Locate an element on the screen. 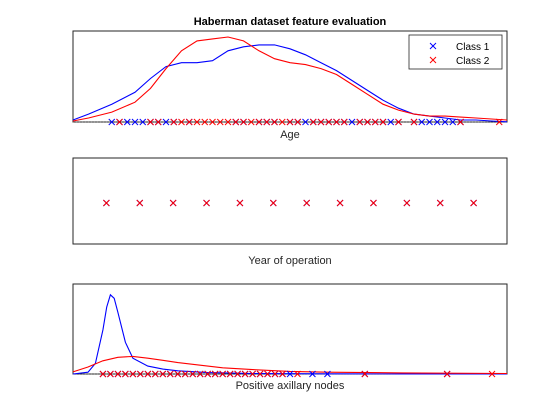 The height and width of the screenshot is (420, 560). legend-box is located at coordinates (455, 52).